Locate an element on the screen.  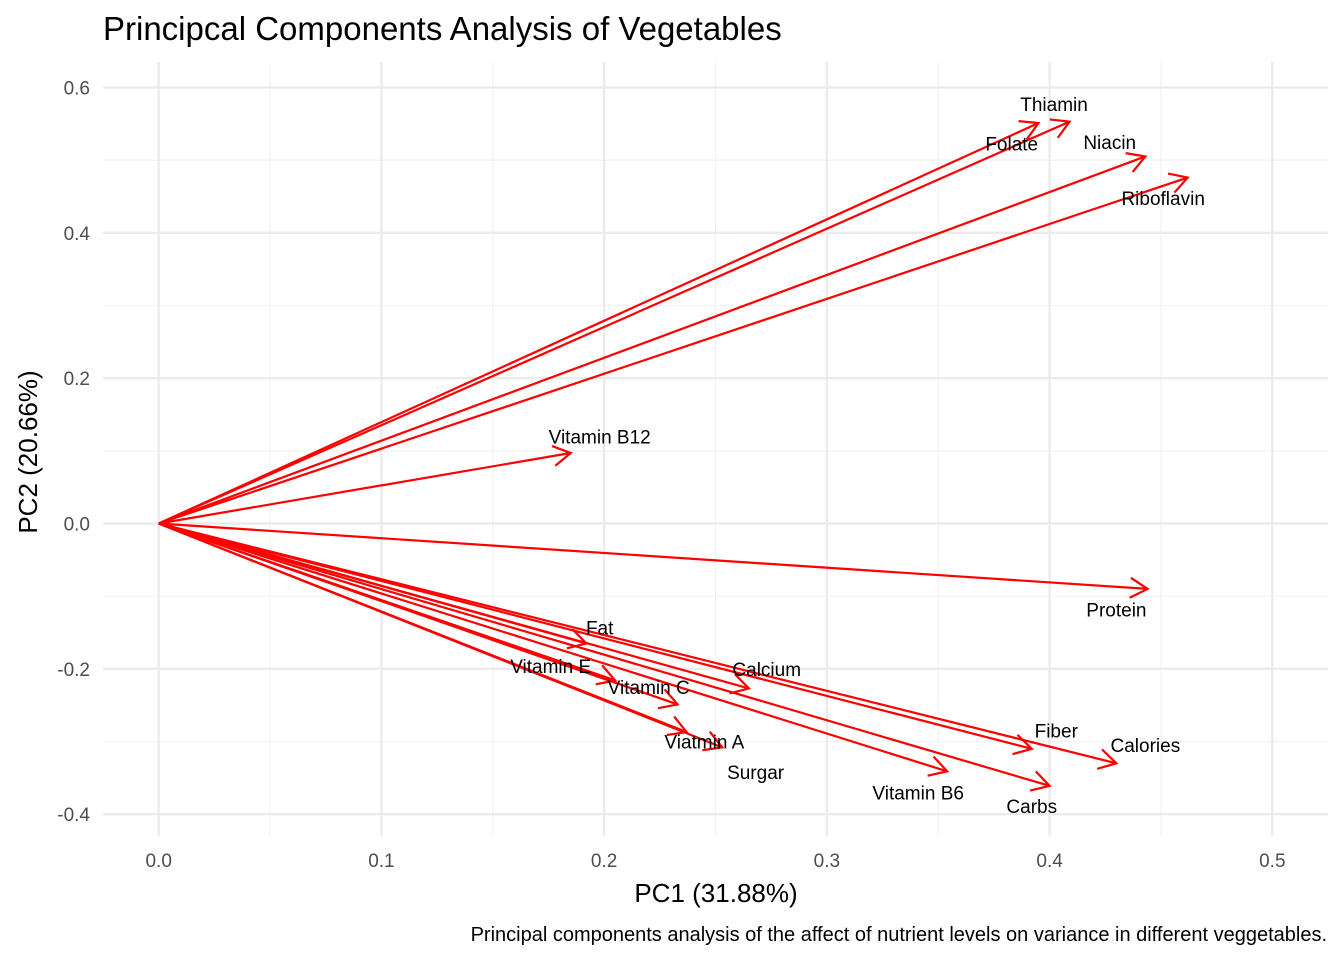
label-calories: Calories is located at coordinates (1146, 746).